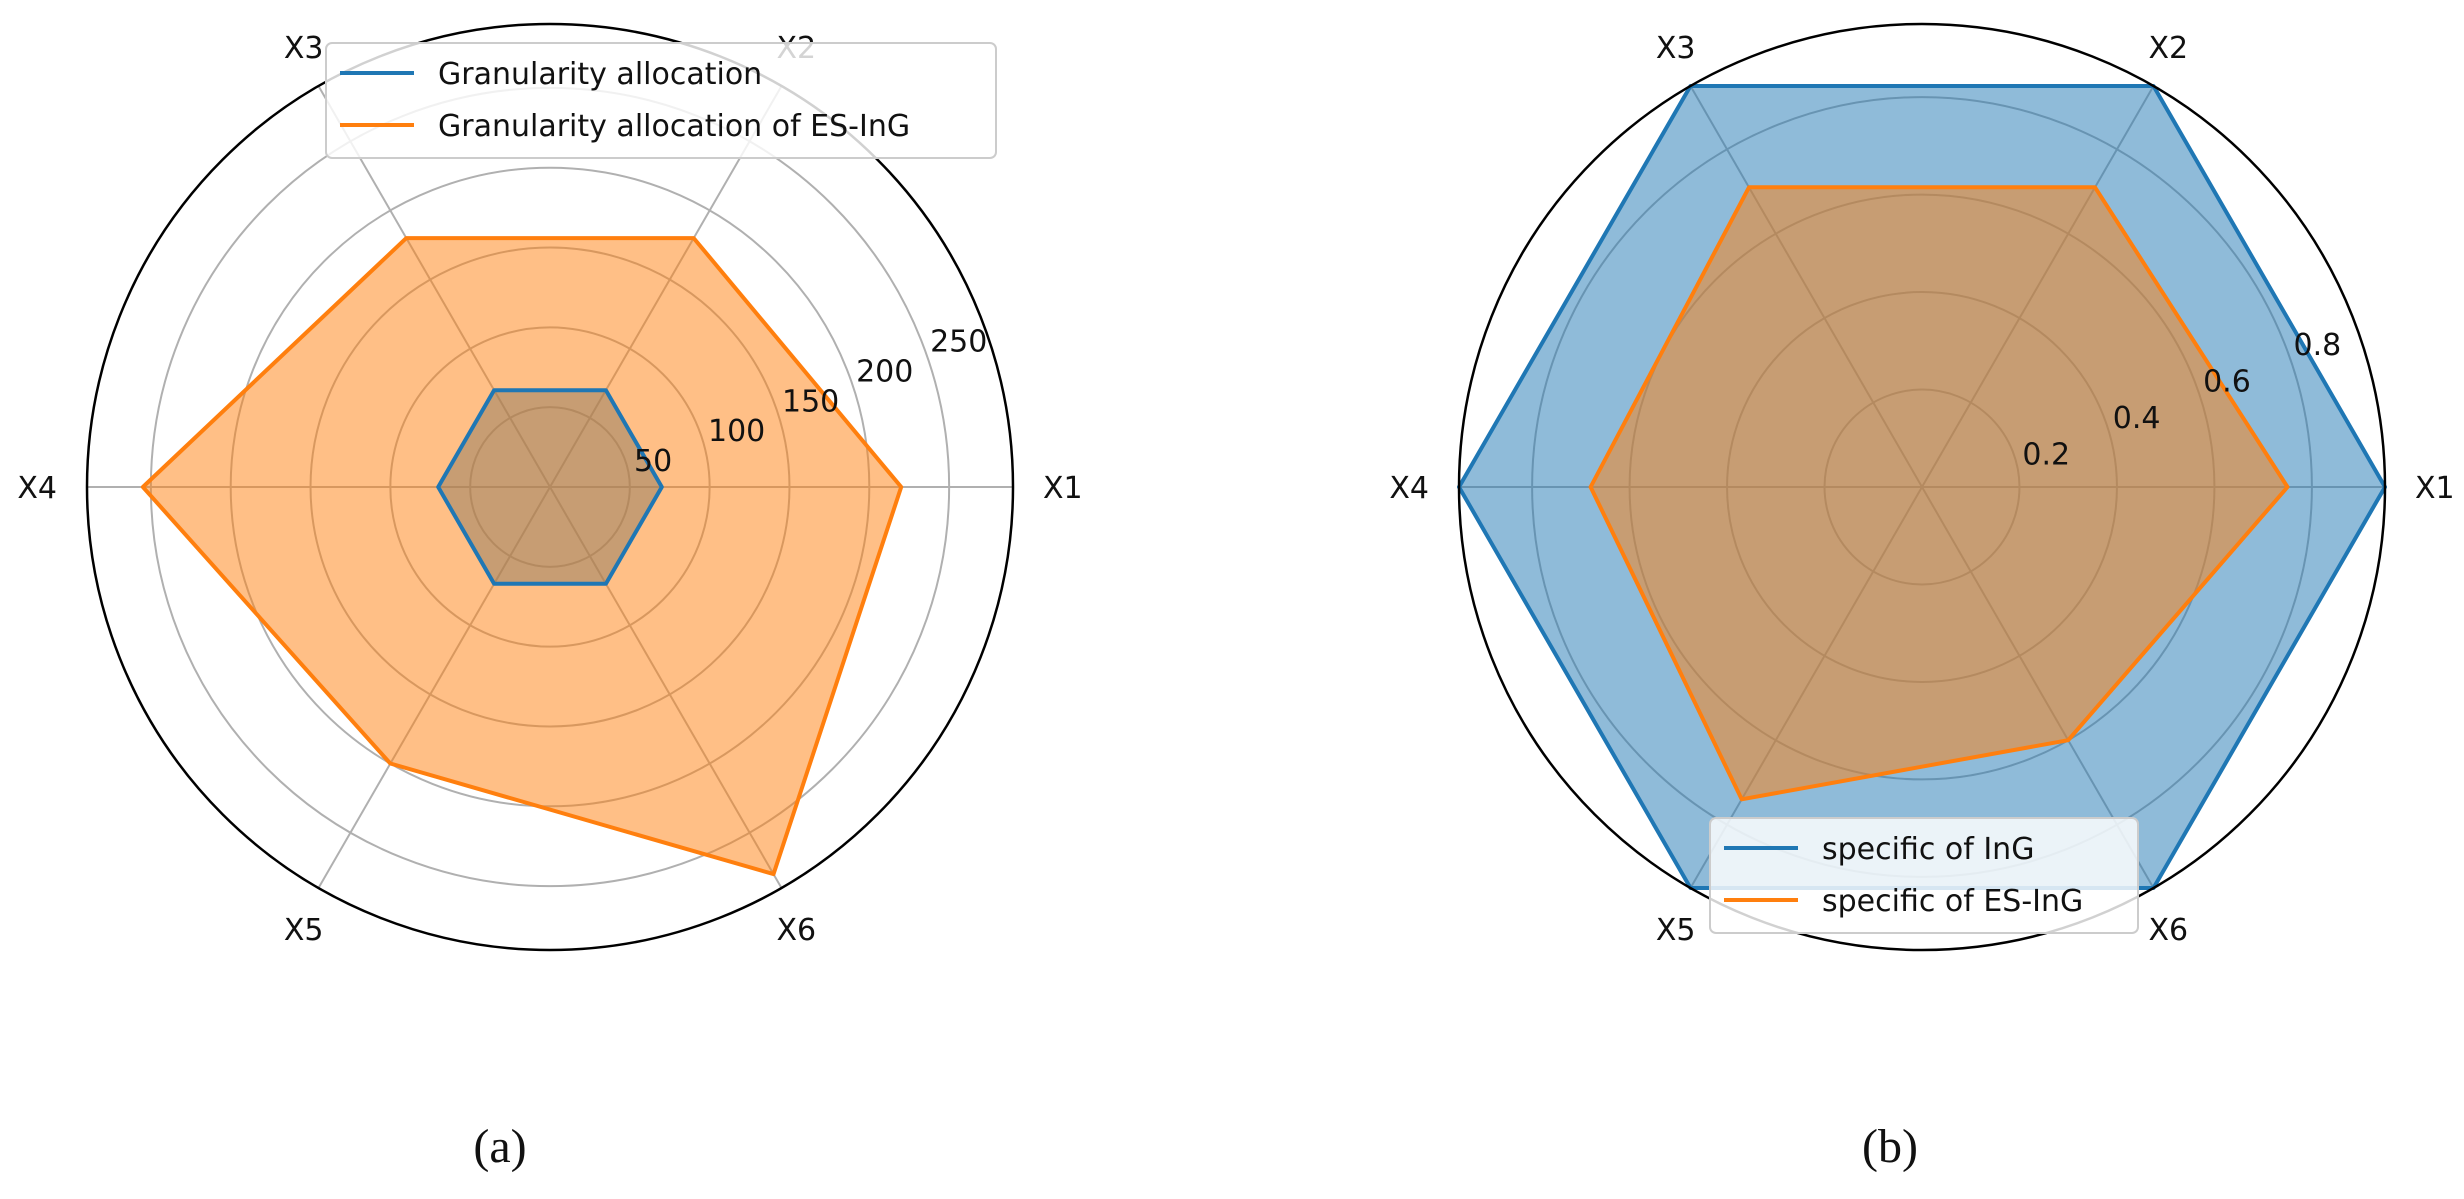 The image size is (2464, 1199). Describe the element at coordinates (1928, 849) in the screenshot. I see `legend-label-b-0: specific of InG` at that location.